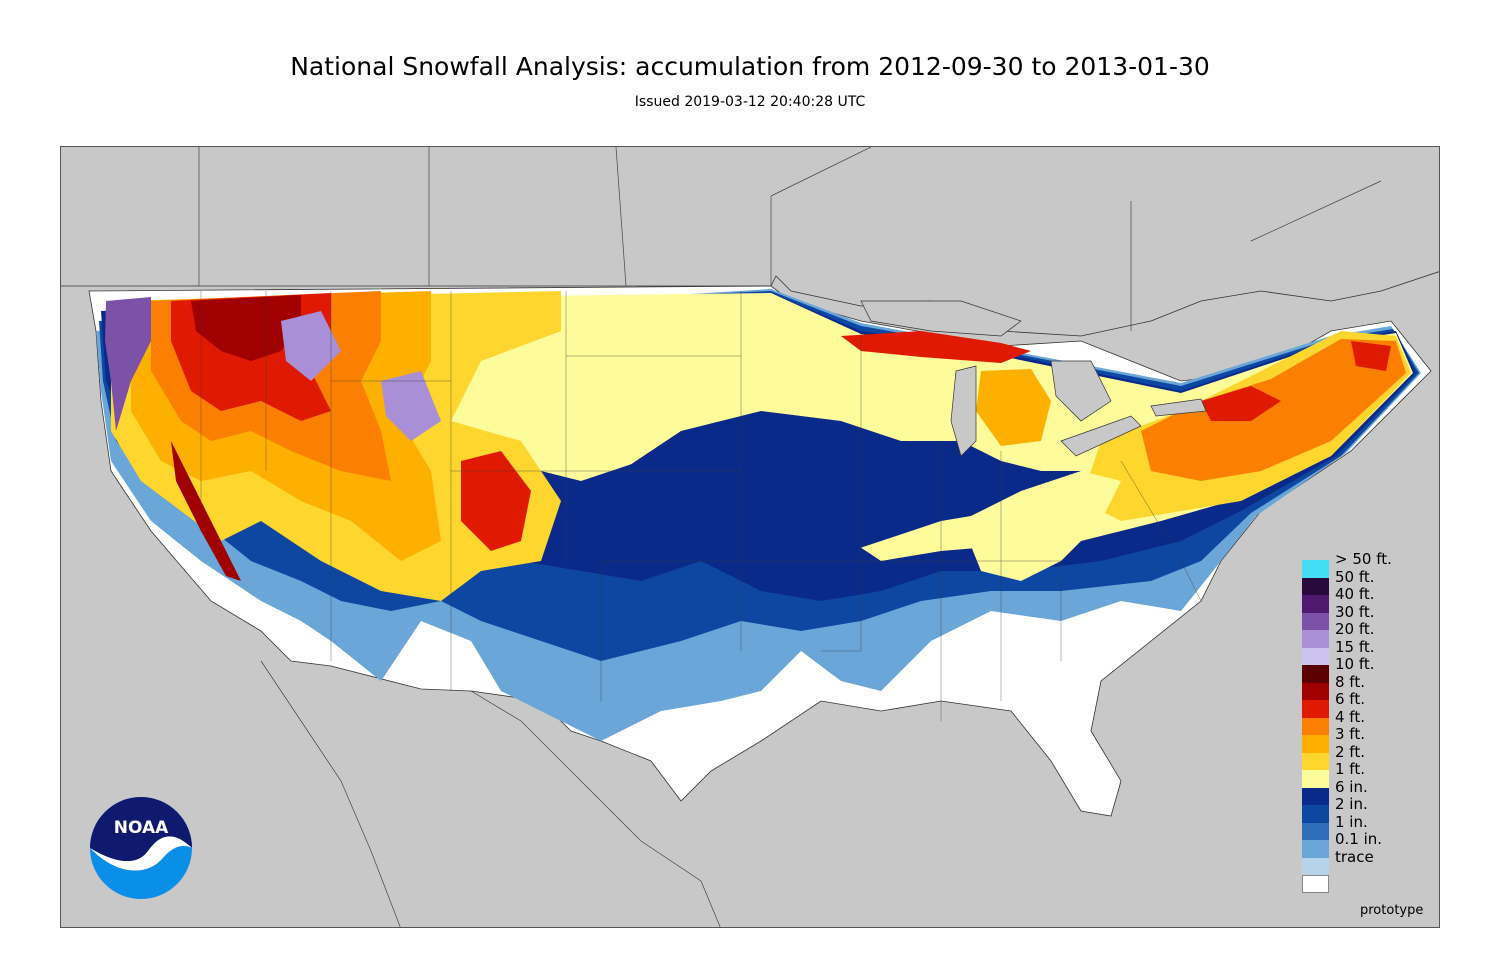  I want to click on legend-label: > 50 ft., so click(1363, 559).